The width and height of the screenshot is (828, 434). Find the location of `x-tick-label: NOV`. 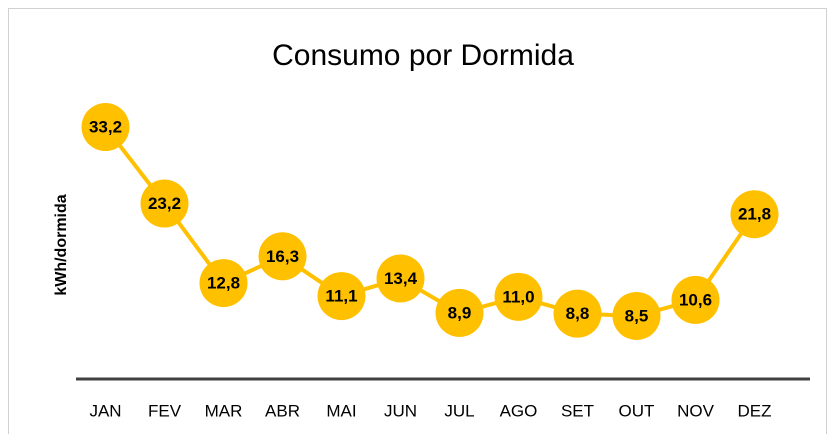

x-tick-label: NOV is located at coordinates (696, 410).